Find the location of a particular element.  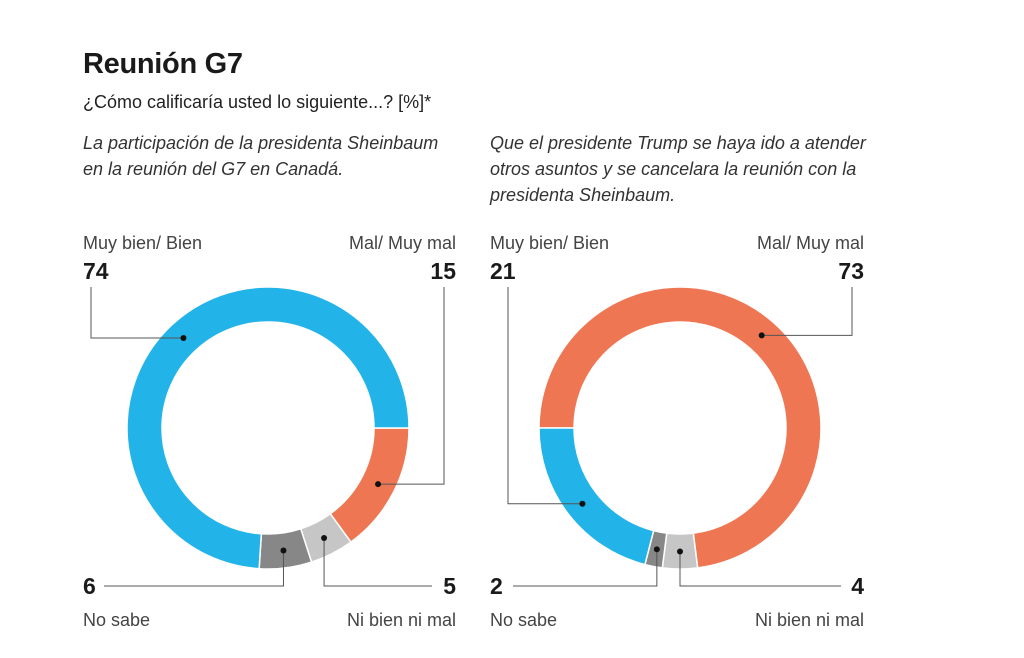

left-leader-muy-bien is located at coordinates (137, 313).